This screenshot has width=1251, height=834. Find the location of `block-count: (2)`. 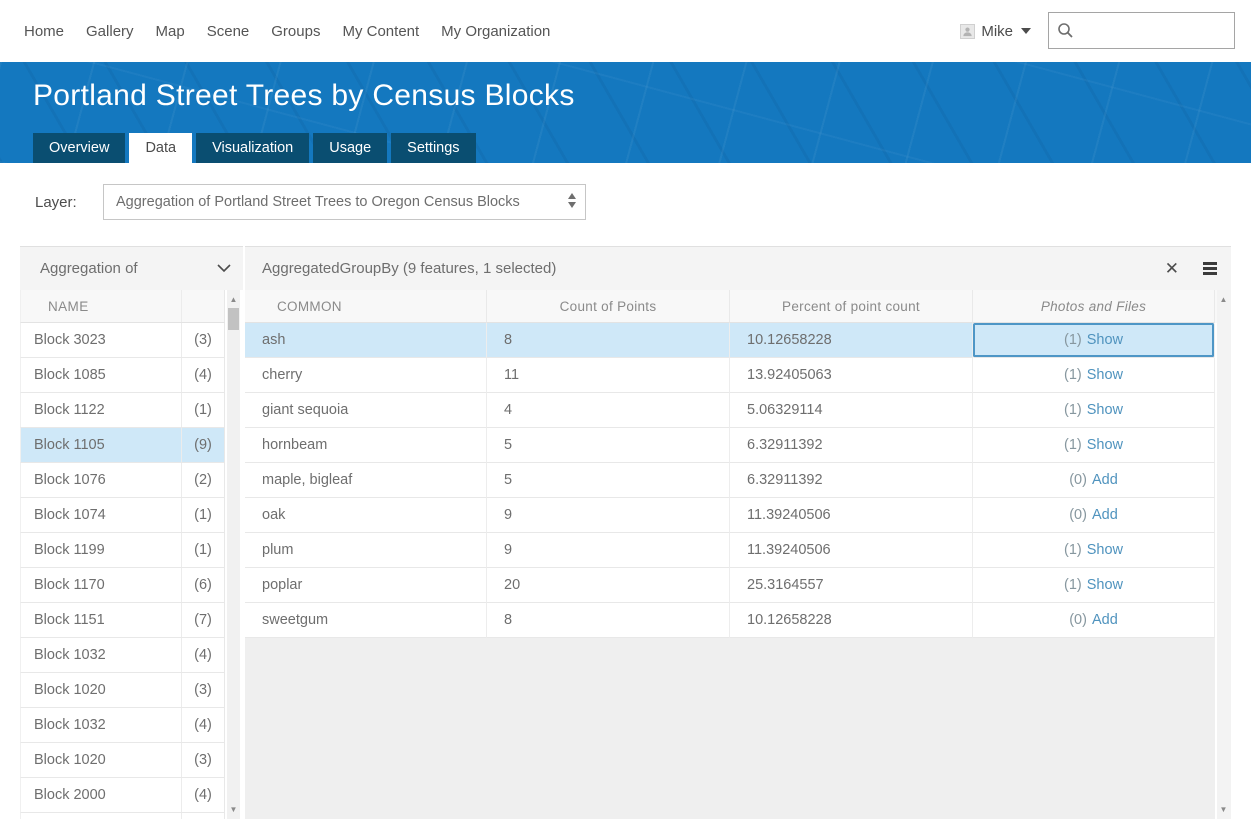

block-count: (2) is located at coordinates (202, 480).